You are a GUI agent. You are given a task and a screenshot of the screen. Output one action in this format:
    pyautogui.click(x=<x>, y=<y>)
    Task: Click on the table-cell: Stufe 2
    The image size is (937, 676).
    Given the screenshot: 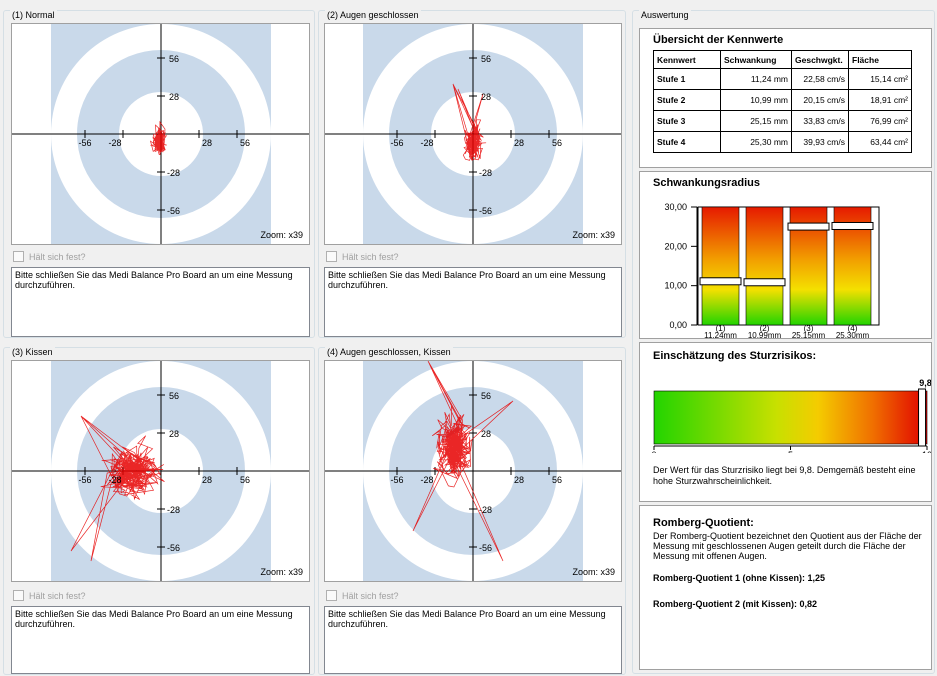 What is the action you would take?
    pyautogui.click(x=687, y=100)
    